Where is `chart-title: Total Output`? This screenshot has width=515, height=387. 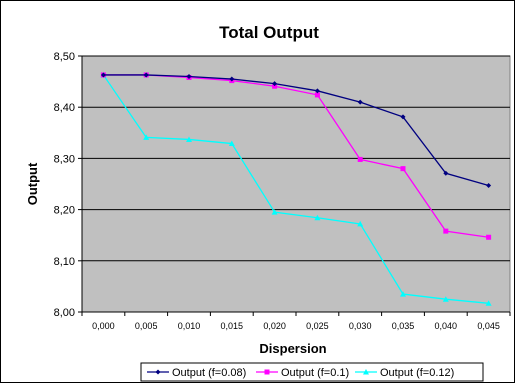 chart-title: Total Output is located at coordinates (269, 32).